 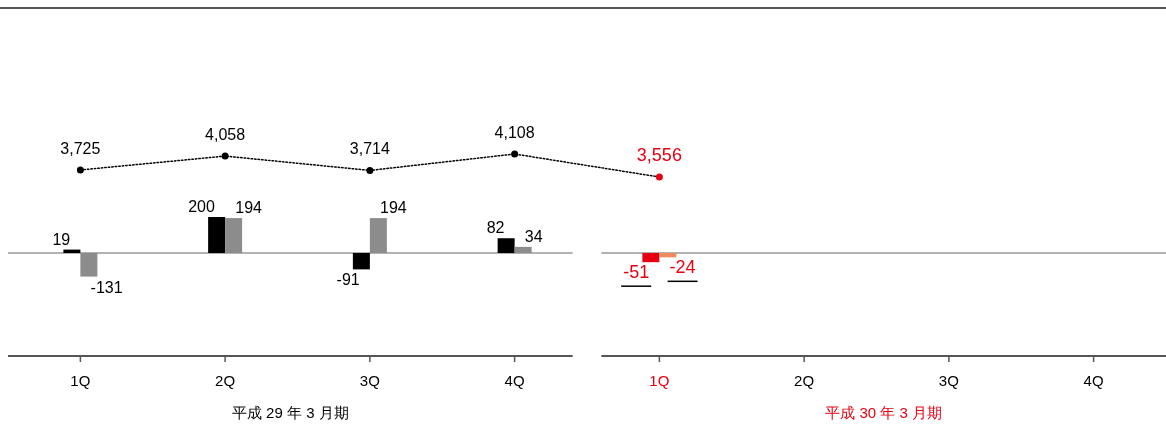 What do you see at coordinates (348, 280) in the screenshot?
I see `data-label: -91` at bounding box center [348, 280].